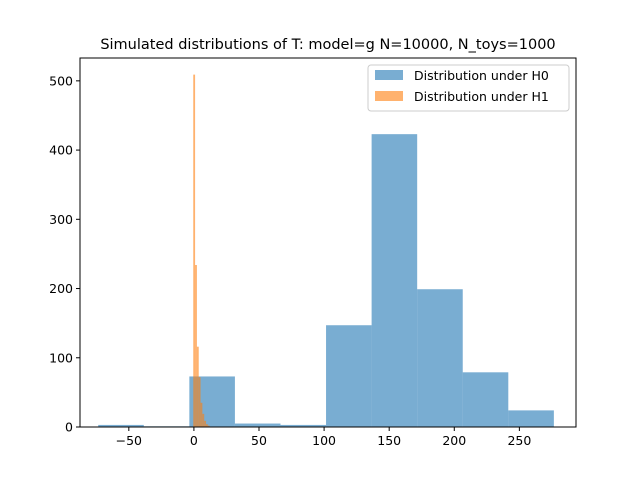  I want to click on legend-box, so click(468, 88).